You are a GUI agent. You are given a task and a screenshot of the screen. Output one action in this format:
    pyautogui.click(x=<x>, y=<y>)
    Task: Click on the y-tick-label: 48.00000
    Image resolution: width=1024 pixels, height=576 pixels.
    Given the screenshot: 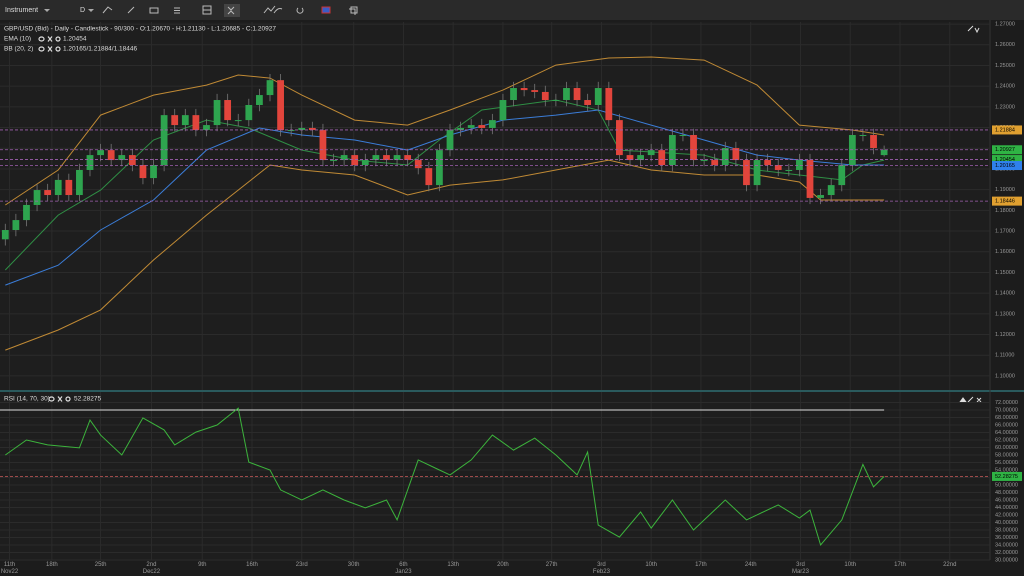 What is the action you would take?
    pyautogui.click(x=1006, y=493)
    